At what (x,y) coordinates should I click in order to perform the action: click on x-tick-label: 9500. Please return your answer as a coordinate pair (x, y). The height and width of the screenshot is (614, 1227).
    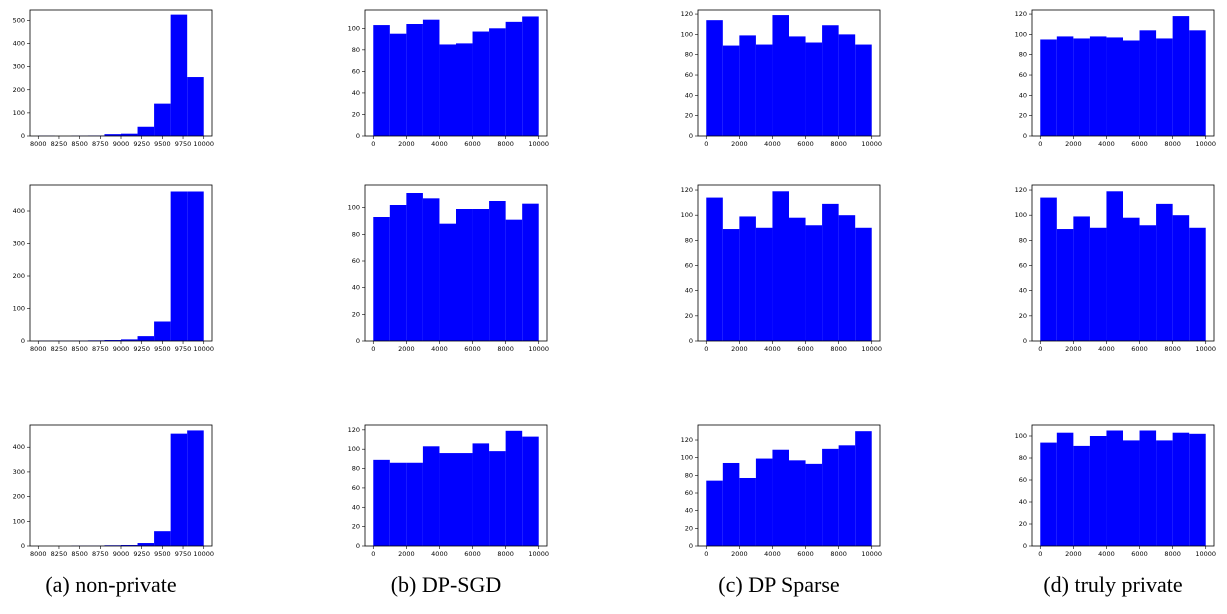
    Looking at the image, I should click on (162, 349).